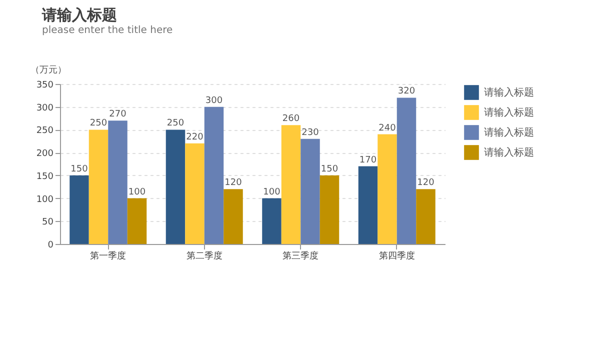  What do you see at coordinates (118, 115) in the screenshot?
I see `data-label: 270` at bounding box center [118, 115].